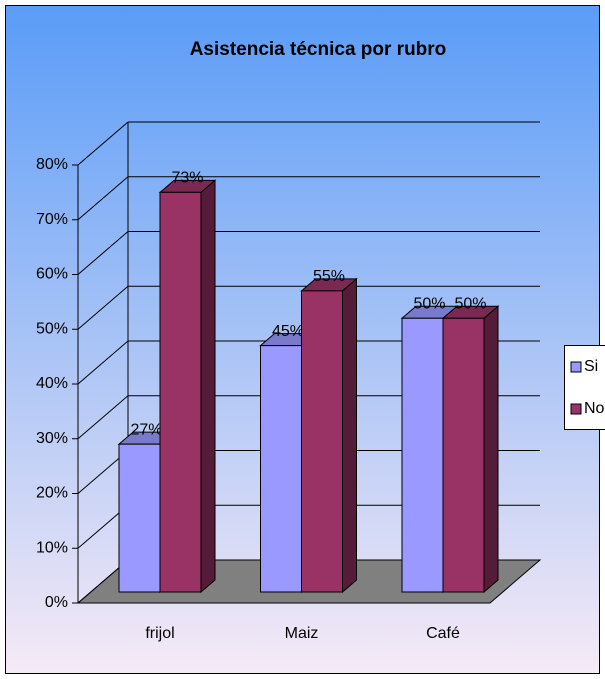  Describe the element at coordinates (187, 178) in the screenshot. I see `data-label: 73%` at that location.